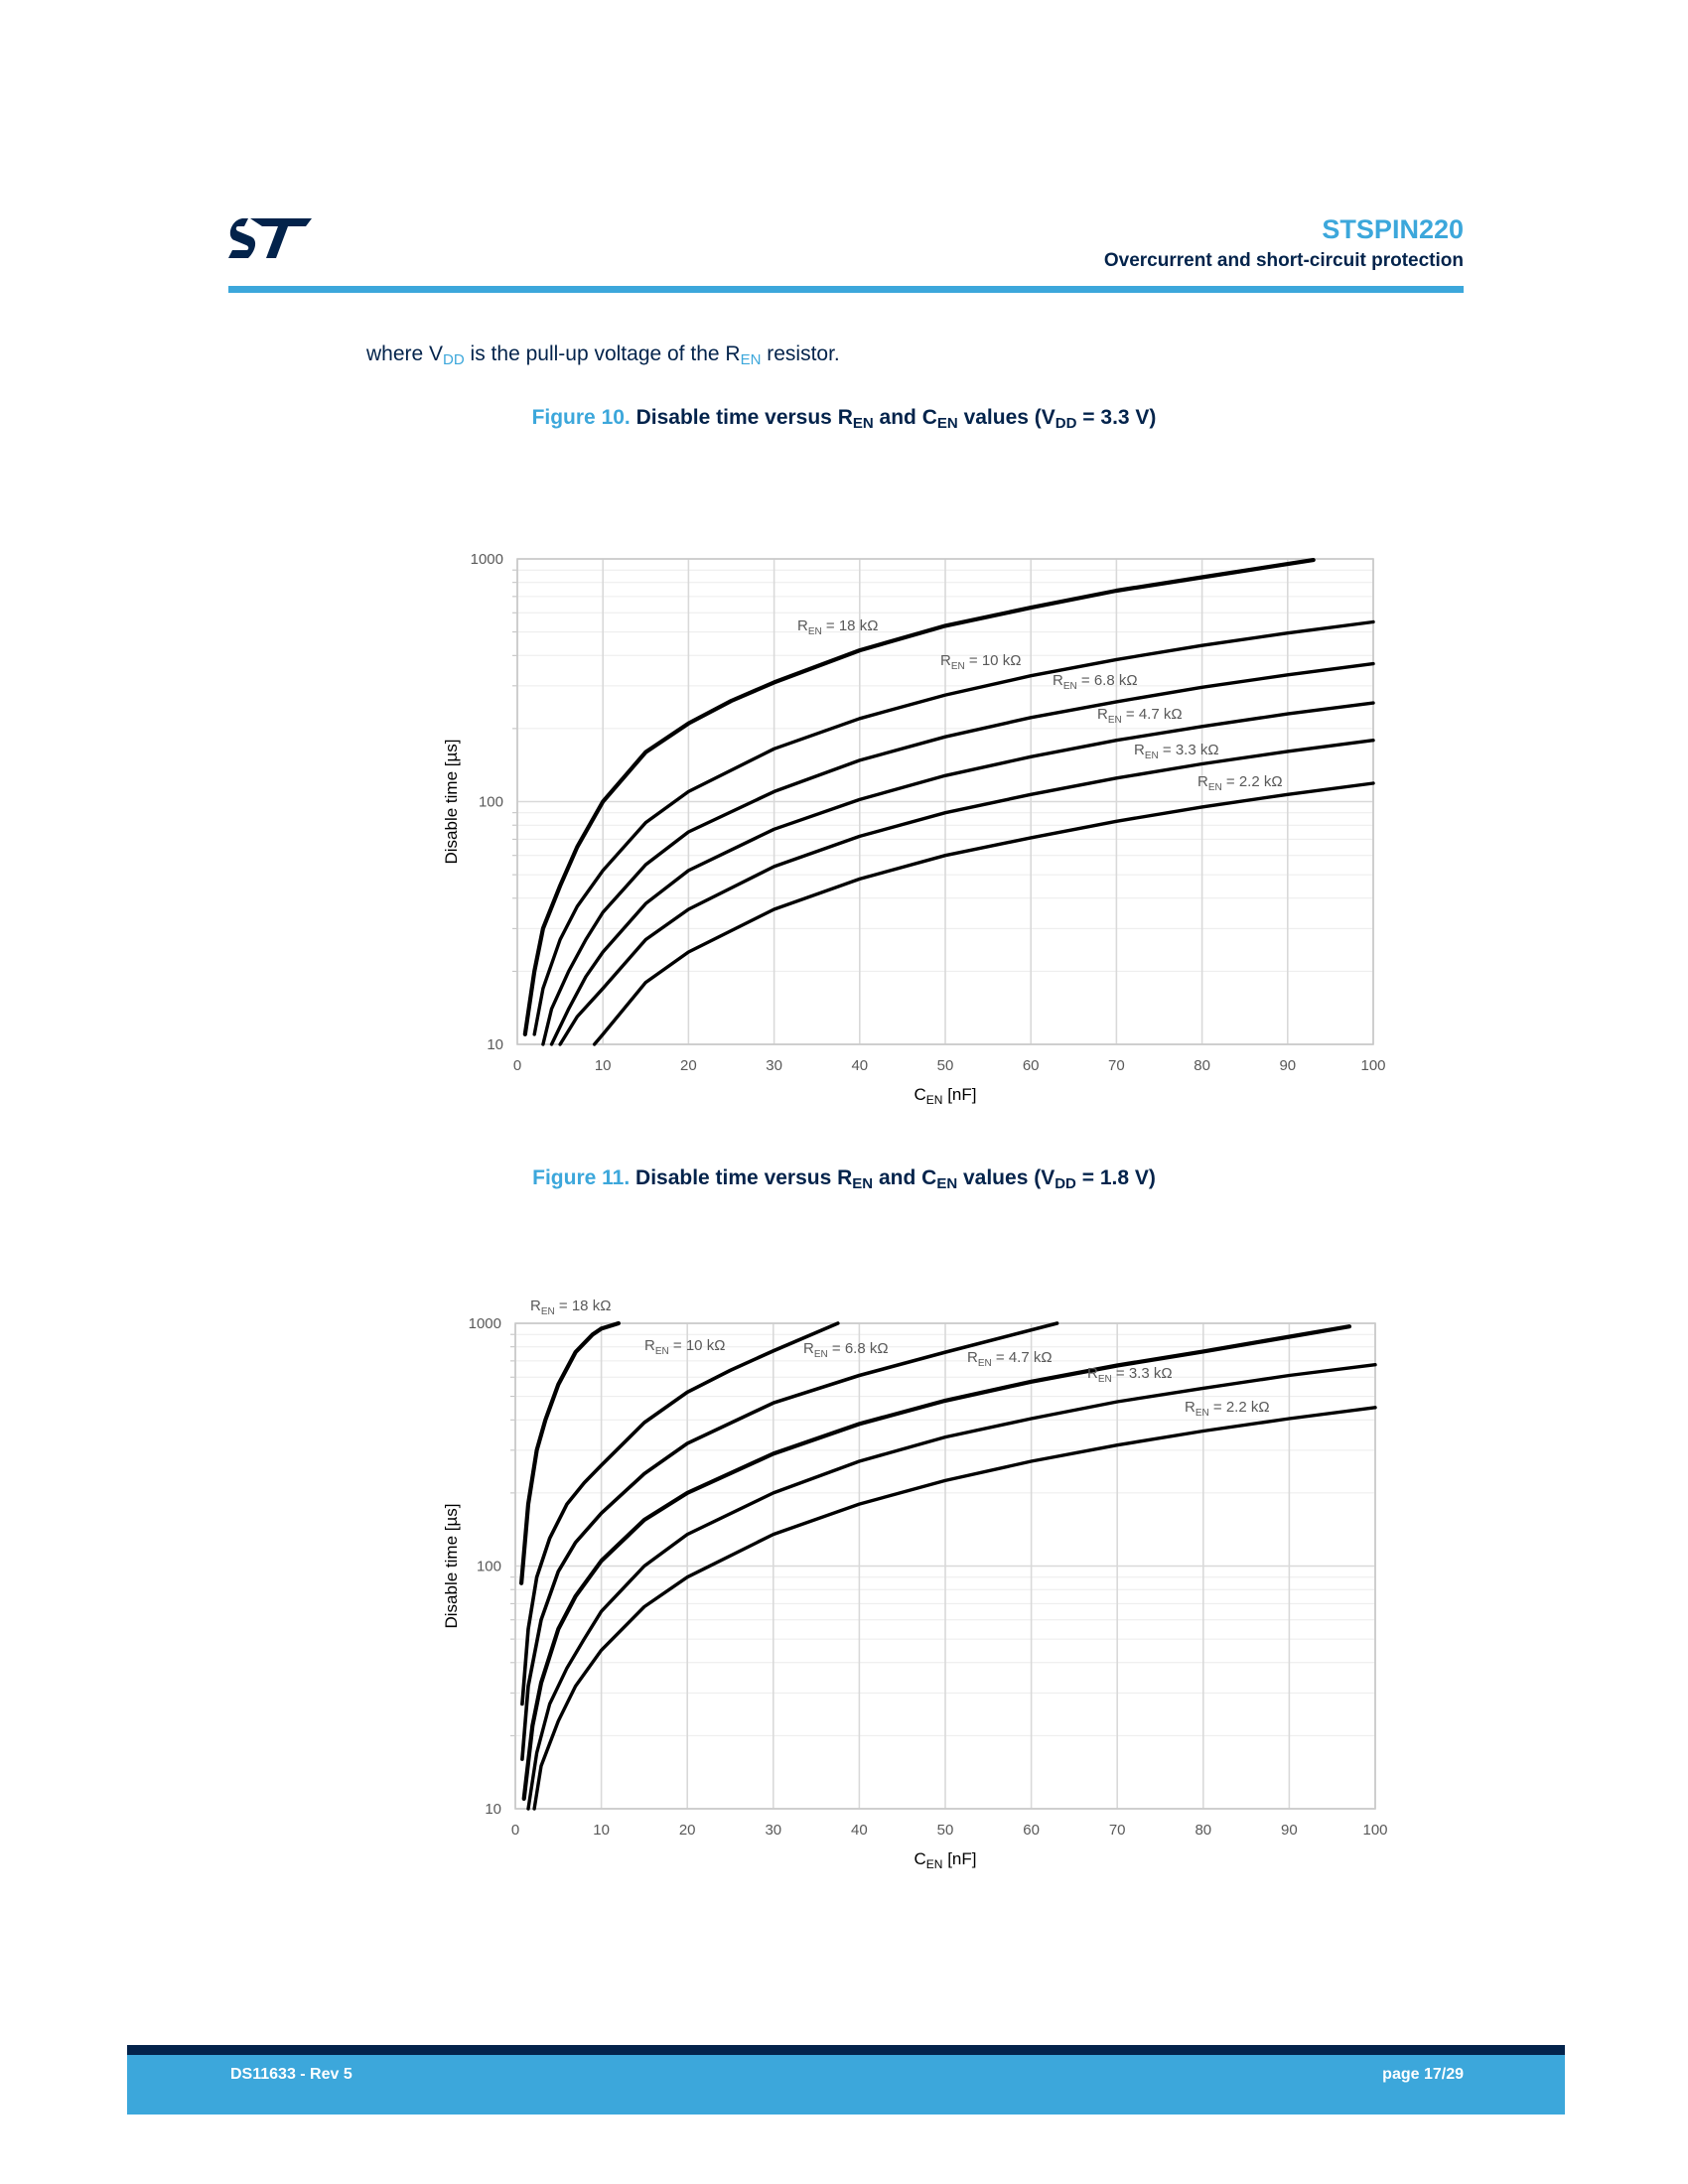  What do you see at coordinates (581, 417) in the screenshot?
I see `figure-number: Figure 10.` at bounding box center [581, 417].